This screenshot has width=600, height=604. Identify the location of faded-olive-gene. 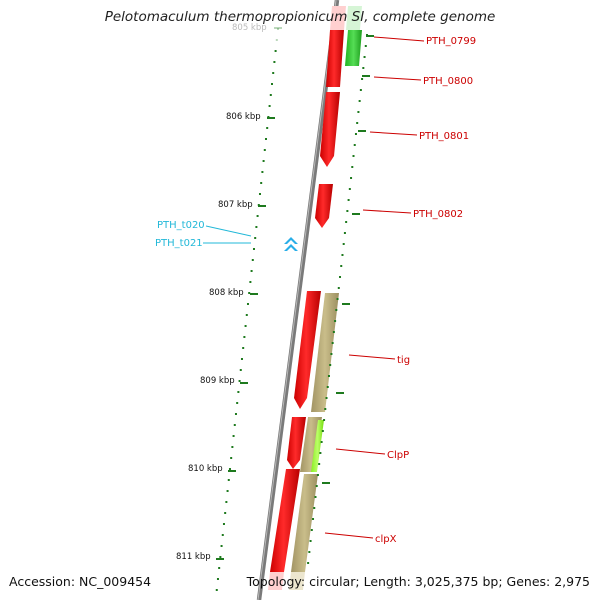
(297, 581).